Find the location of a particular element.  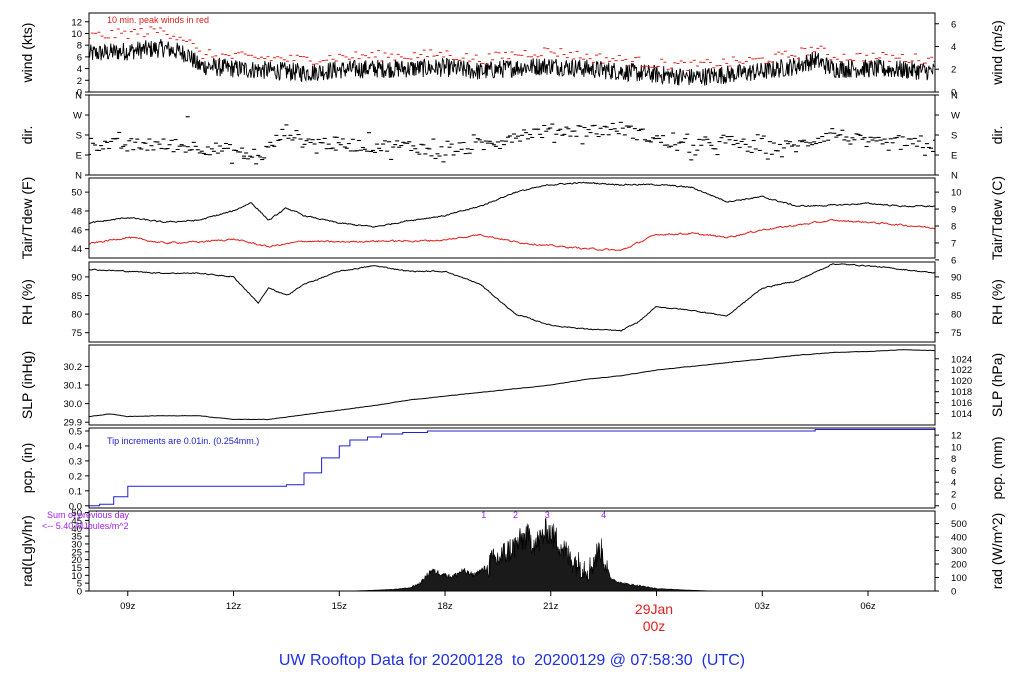

left-tick-label: 45 is located at coordinates (76, 521).